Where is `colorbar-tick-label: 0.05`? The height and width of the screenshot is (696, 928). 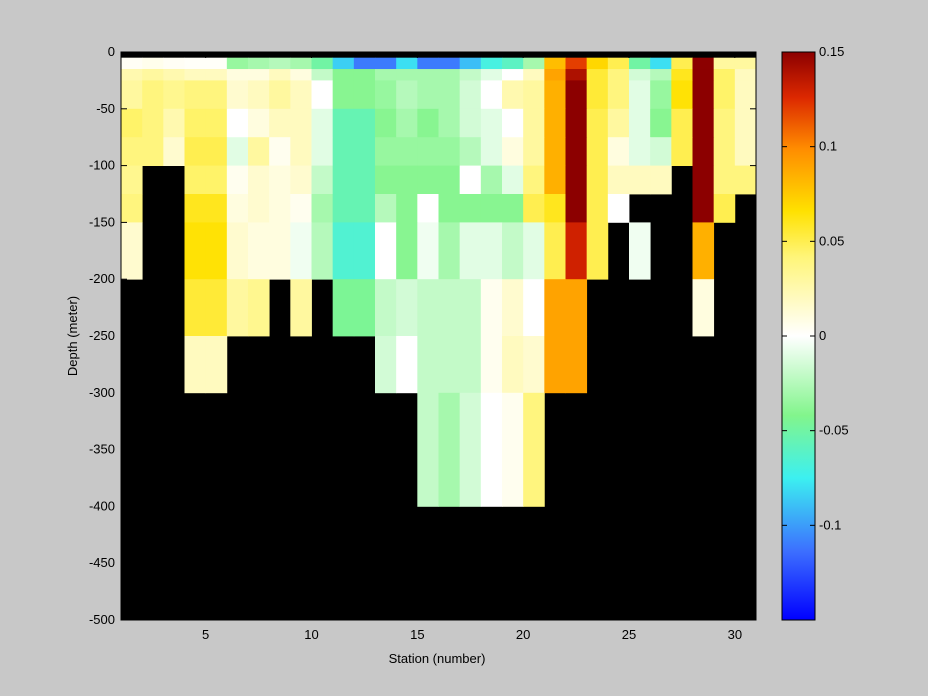 colorbar-tick-label: 0.05 is located at coordinates (831, 240).